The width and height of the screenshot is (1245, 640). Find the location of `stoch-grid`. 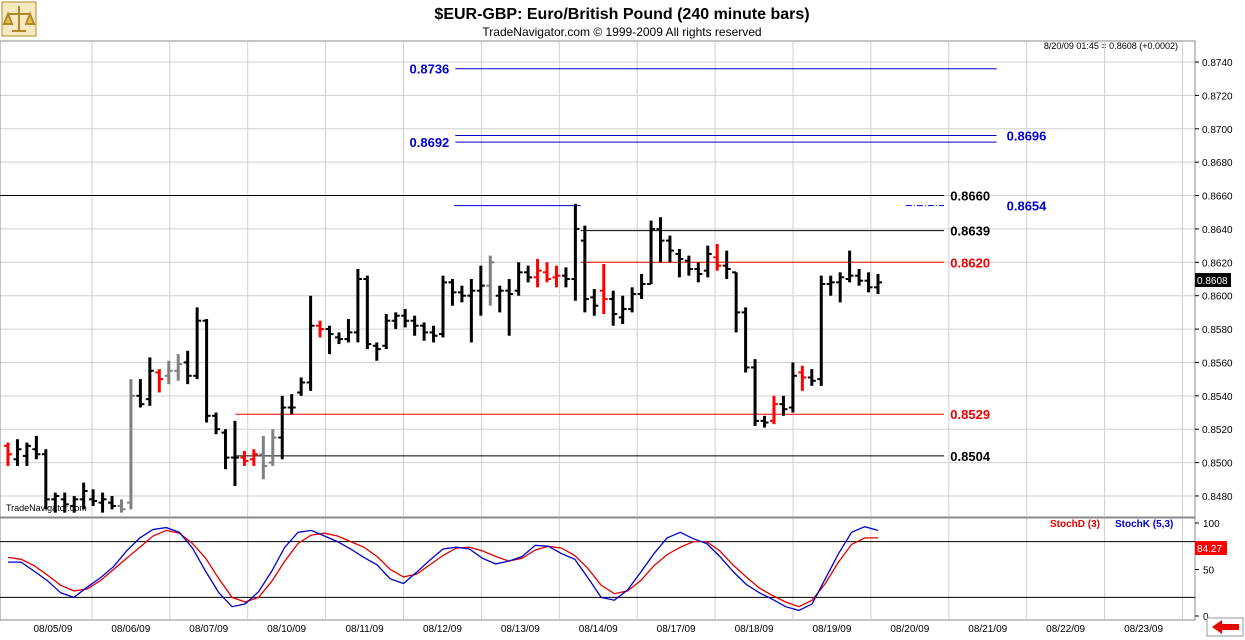

stoch-grid is located at coordinates (597, 569).